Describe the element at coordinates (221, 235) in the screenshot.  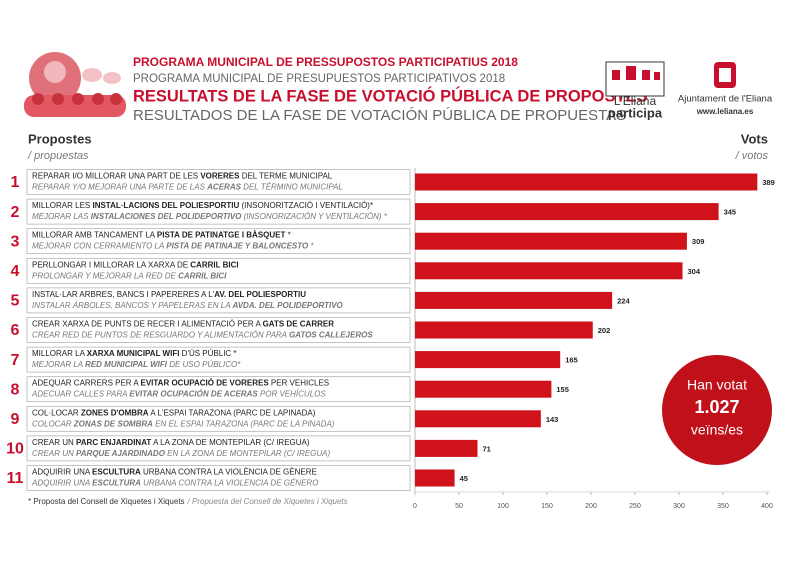
I see `proposal-highlight: PISTA DE PATINATGE I BÀSQUET` at that location.